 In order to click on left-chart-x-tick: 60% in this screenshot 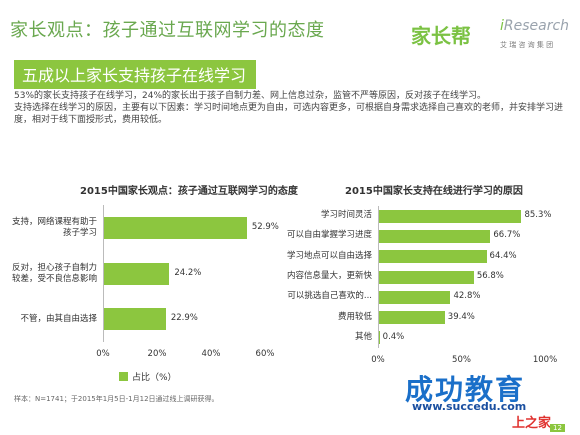, I will do `click(265, 354)`.